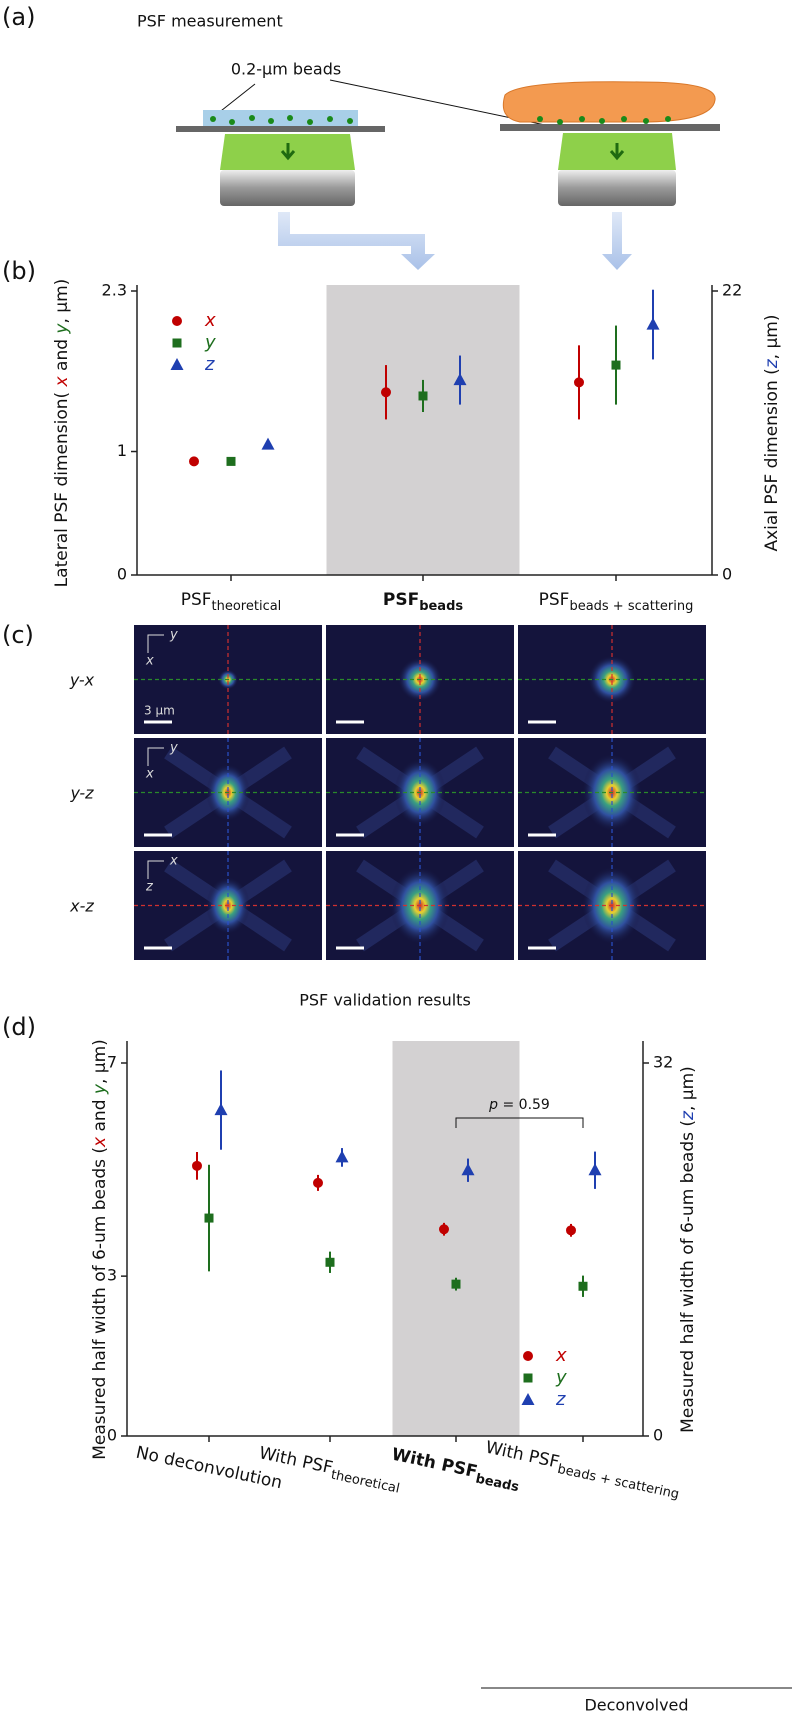  What do you see at coordinates (732, 290) in the screenshot?
I see `y2-tick-label: 22` at bounding box center [732, 290].